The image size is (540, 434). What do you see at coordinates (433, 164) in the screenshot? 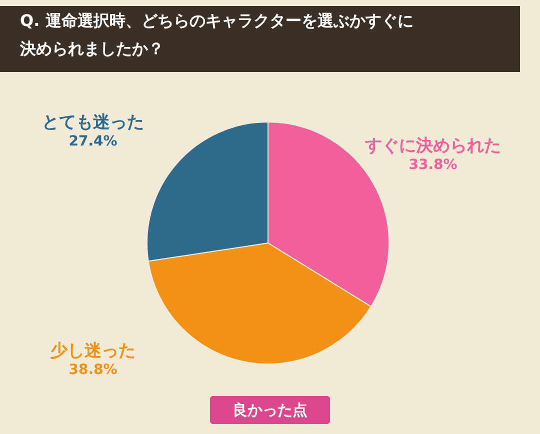
I see `data-label: 33.8%` at bounding box center [433, 164].